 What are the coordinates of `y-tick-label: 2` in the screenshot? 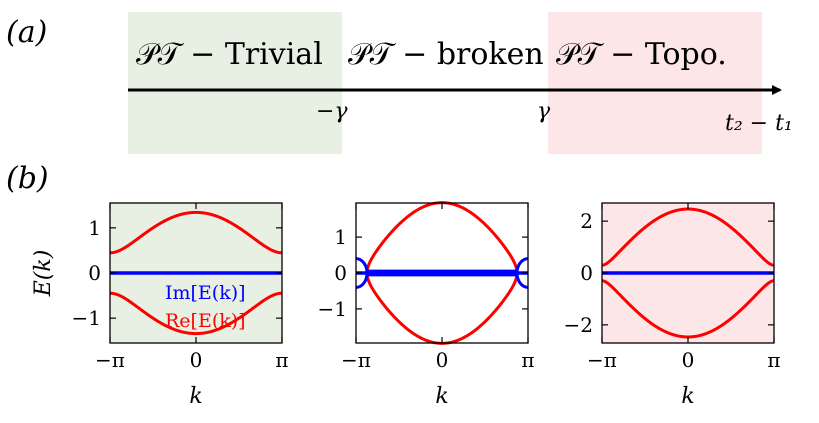 It's located at (586, 221).